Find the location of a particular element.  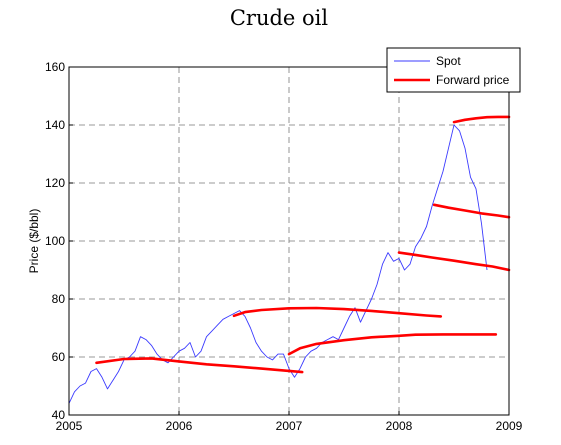

y-axis-label: Price ($/bbl) is located at coordinates (34, 241).